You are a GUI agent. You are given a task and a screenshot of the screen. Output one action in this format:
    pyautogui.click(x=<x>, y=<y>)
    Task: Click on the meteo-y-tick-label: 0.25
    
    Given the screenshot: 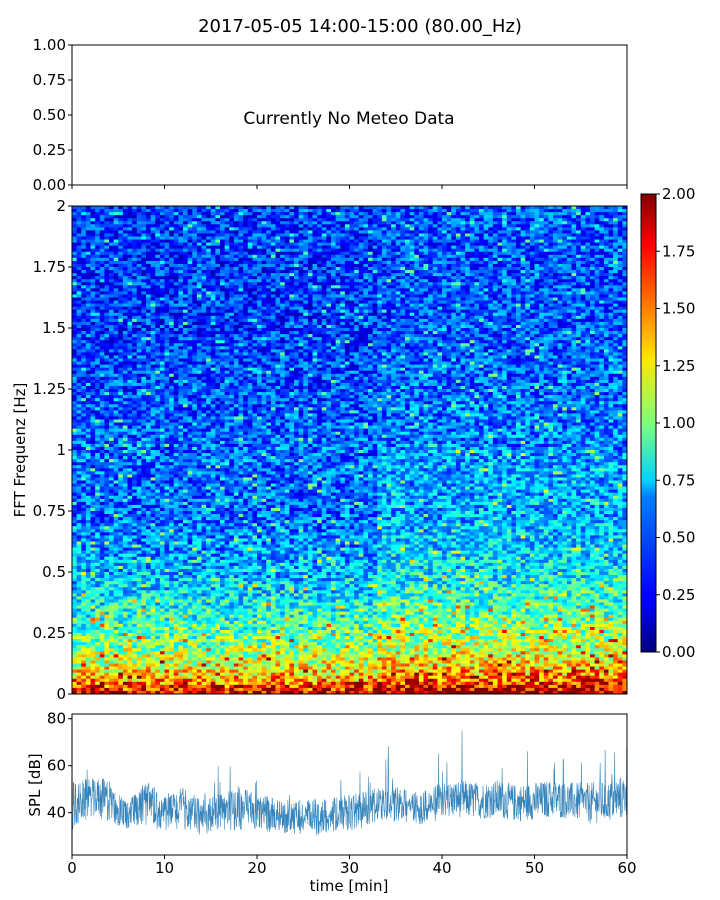 What is the action you would take?
    pyautogui.click(x=49, y=150)
    